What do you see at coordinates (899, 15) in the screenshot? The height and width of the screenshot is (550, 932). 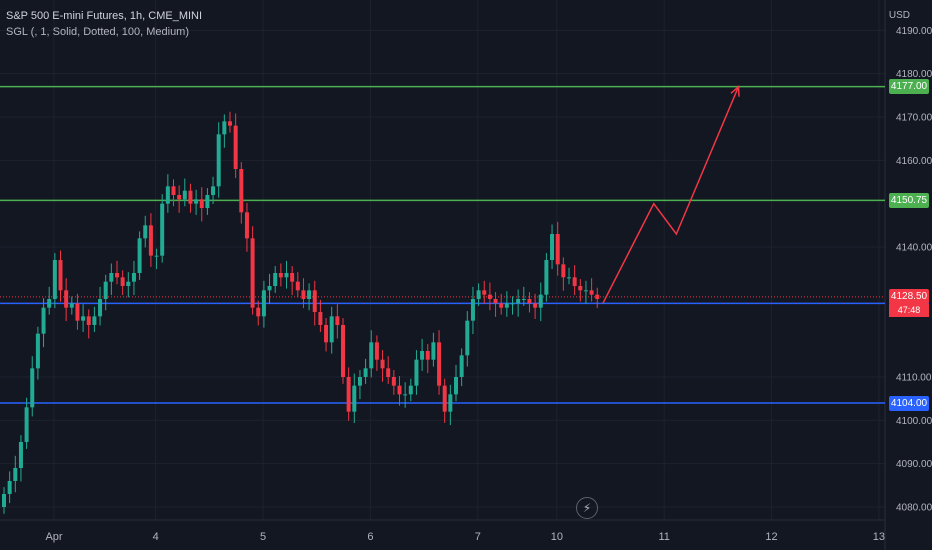 I see `currency-label: USD` at bounding box center [899, 15].